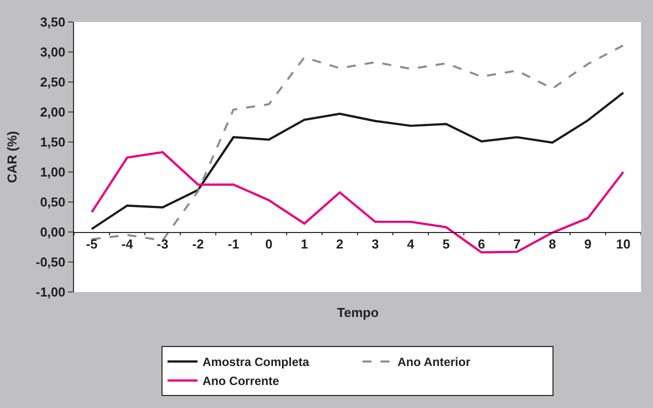 The width and height of the screenshot is (653, 408). Describe the element at coordinates (53, 112) in the screenshot. I see `y-tick-label: 2,00` at that location.